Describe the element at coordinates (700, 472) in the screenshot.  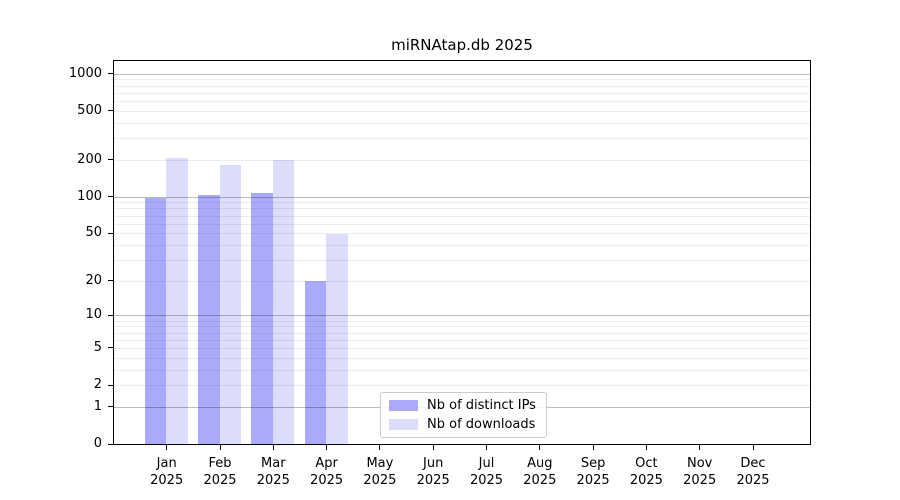
I see `x-tick-label: Nov 2025` at that location.